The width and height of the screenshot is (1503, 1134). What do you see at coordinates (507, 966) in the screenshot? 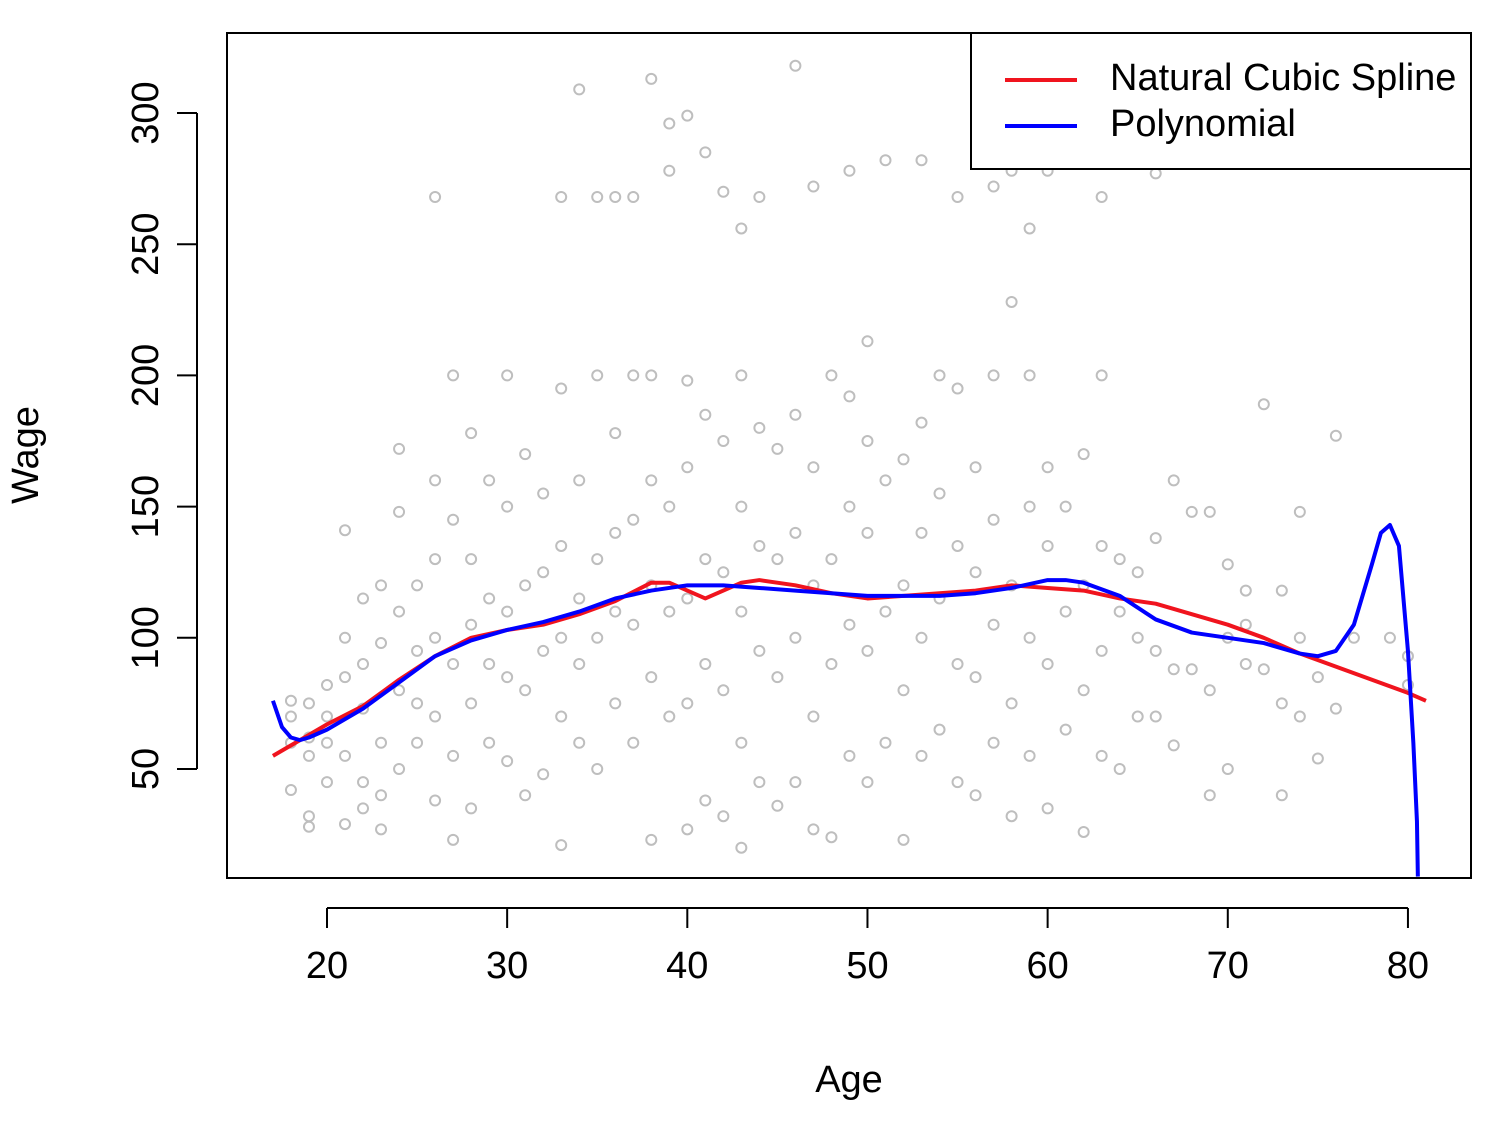
I see `x-tick-label: 30` at bounding box center [507, 966].